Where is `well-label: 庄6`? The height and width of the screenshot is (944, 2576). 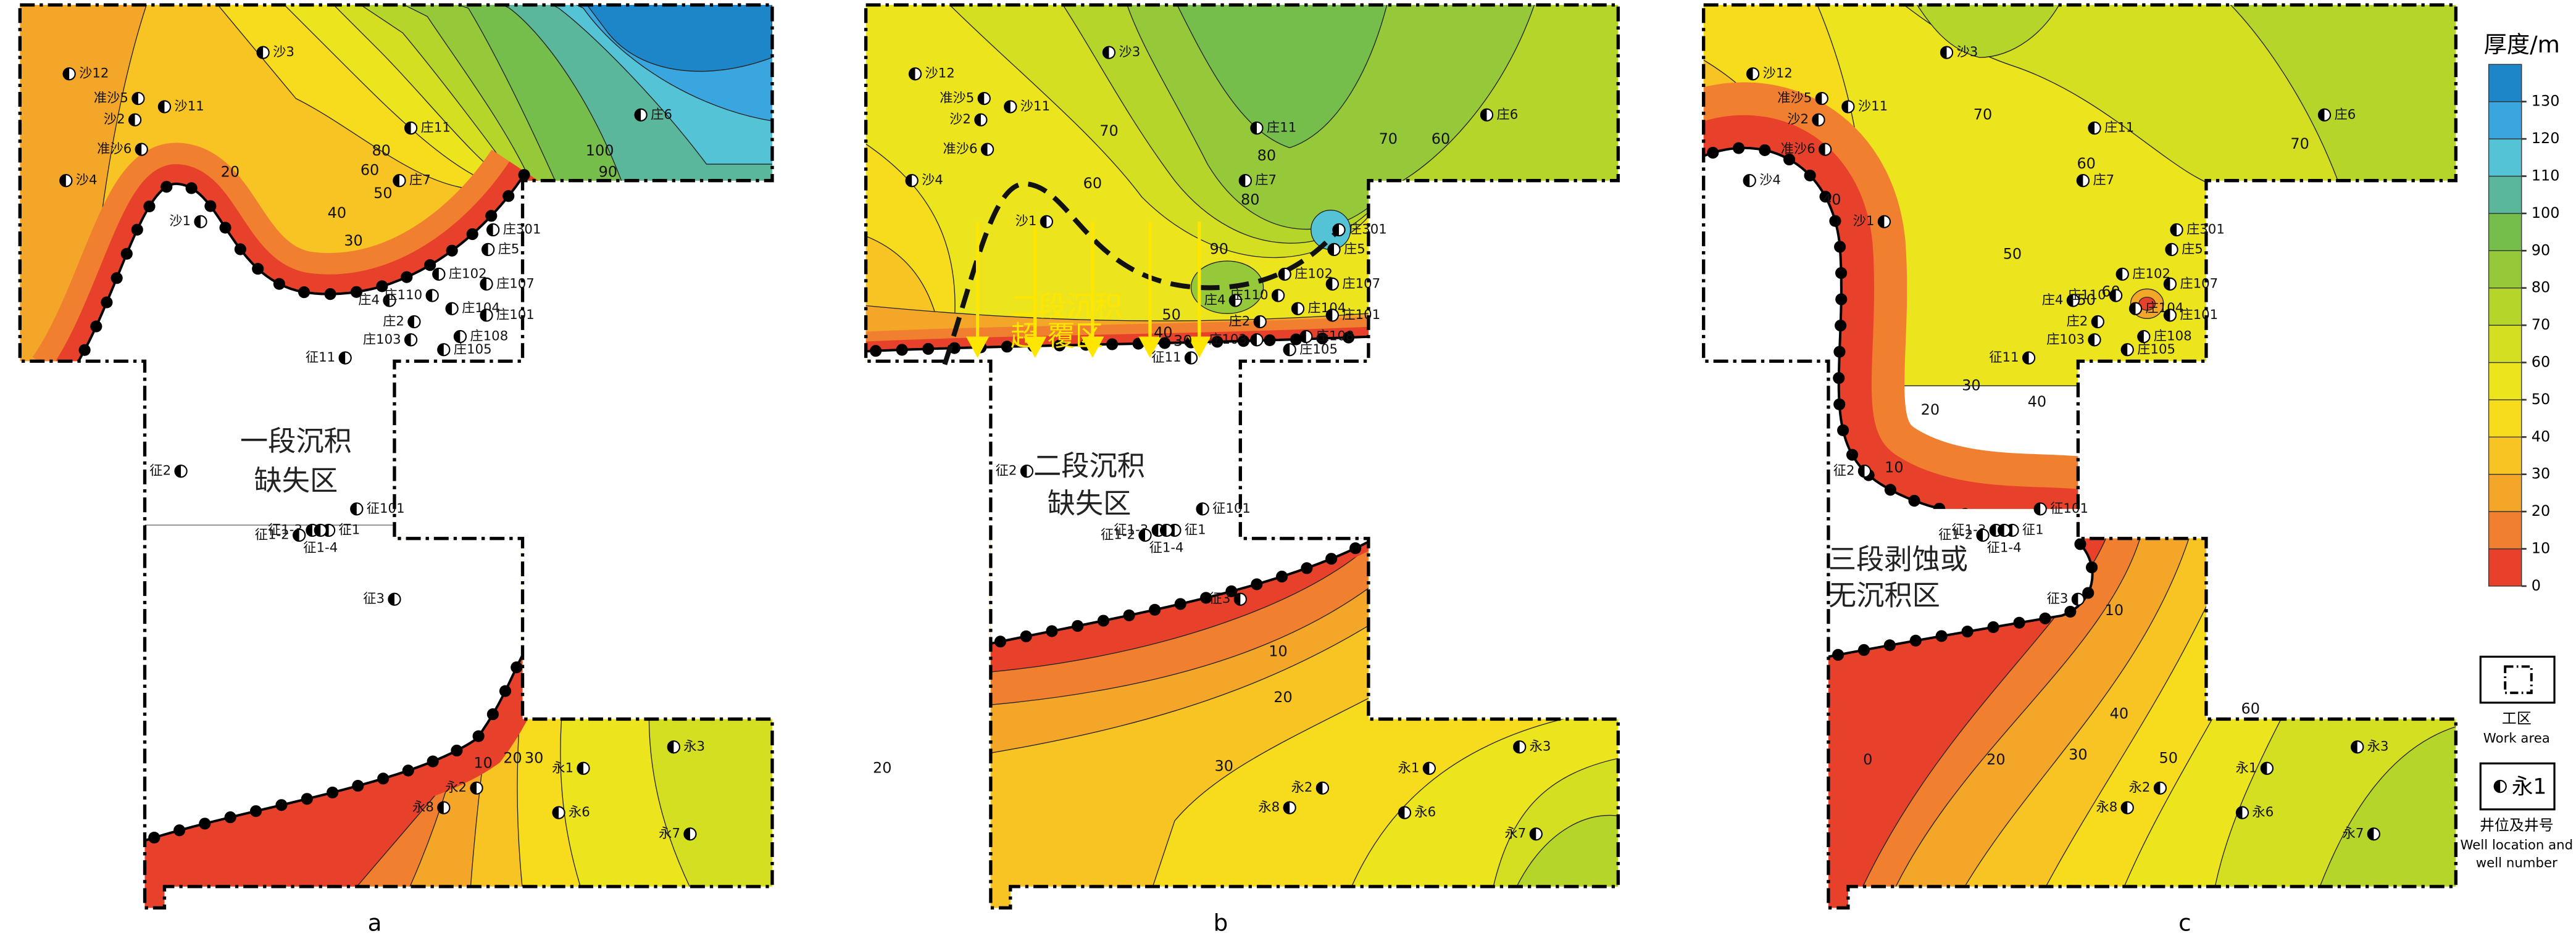 well-label: 庄6 is located at coordinates (2345, 114).